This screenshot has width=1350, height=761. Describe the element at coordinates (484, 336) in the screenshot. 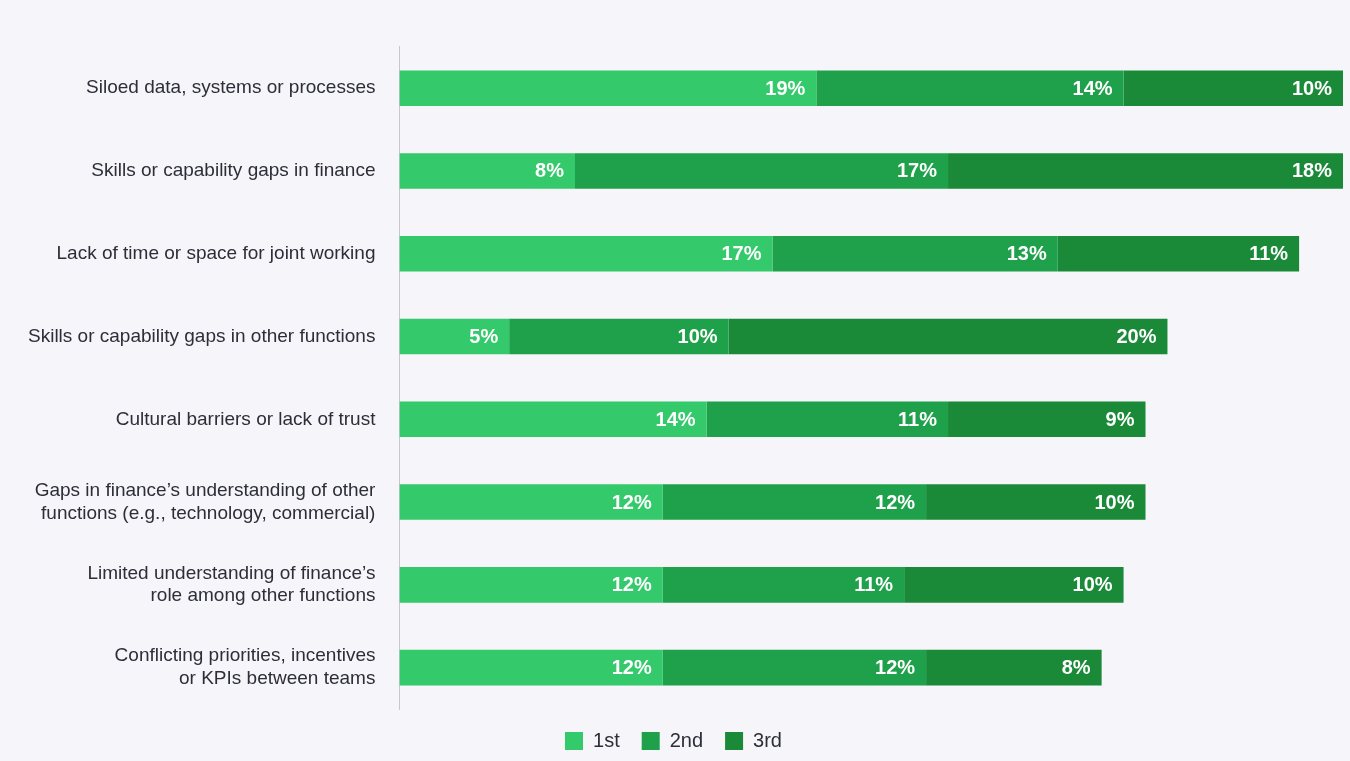

I see `data-label: 5%` at that location.